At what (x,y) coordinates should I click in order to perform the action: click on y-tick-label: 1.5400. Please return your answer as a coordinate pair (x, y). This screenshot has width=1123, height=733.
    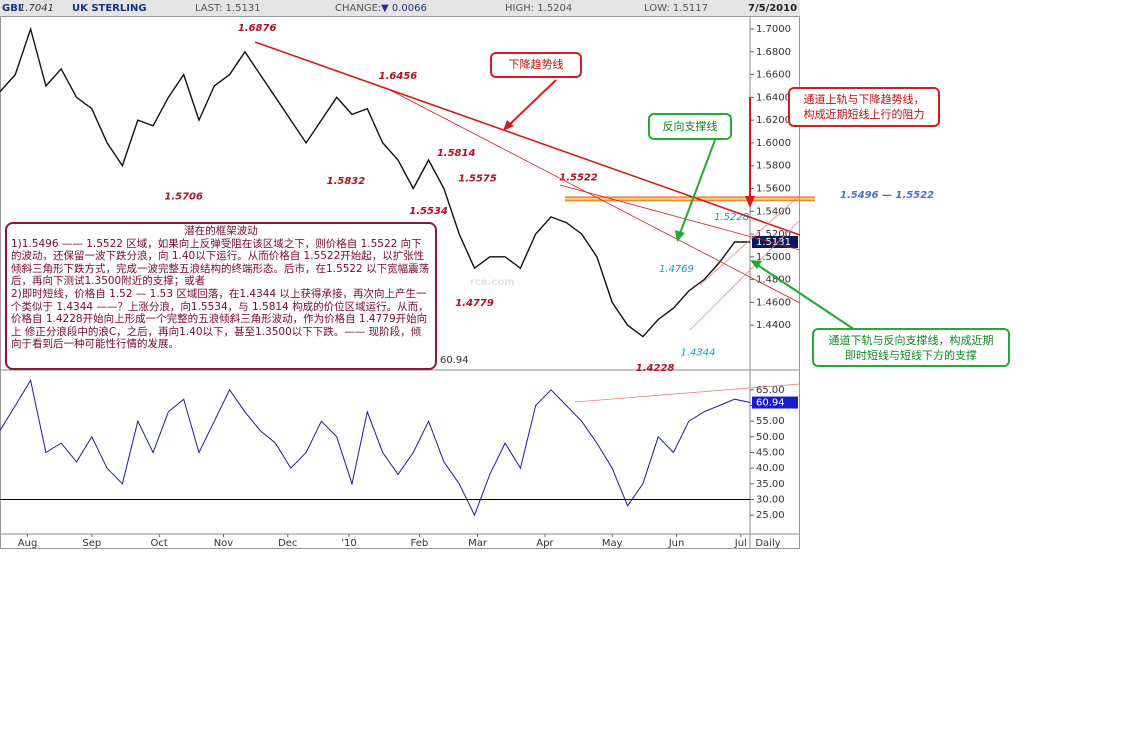
    Looking at the image, I should click on (773, 211).